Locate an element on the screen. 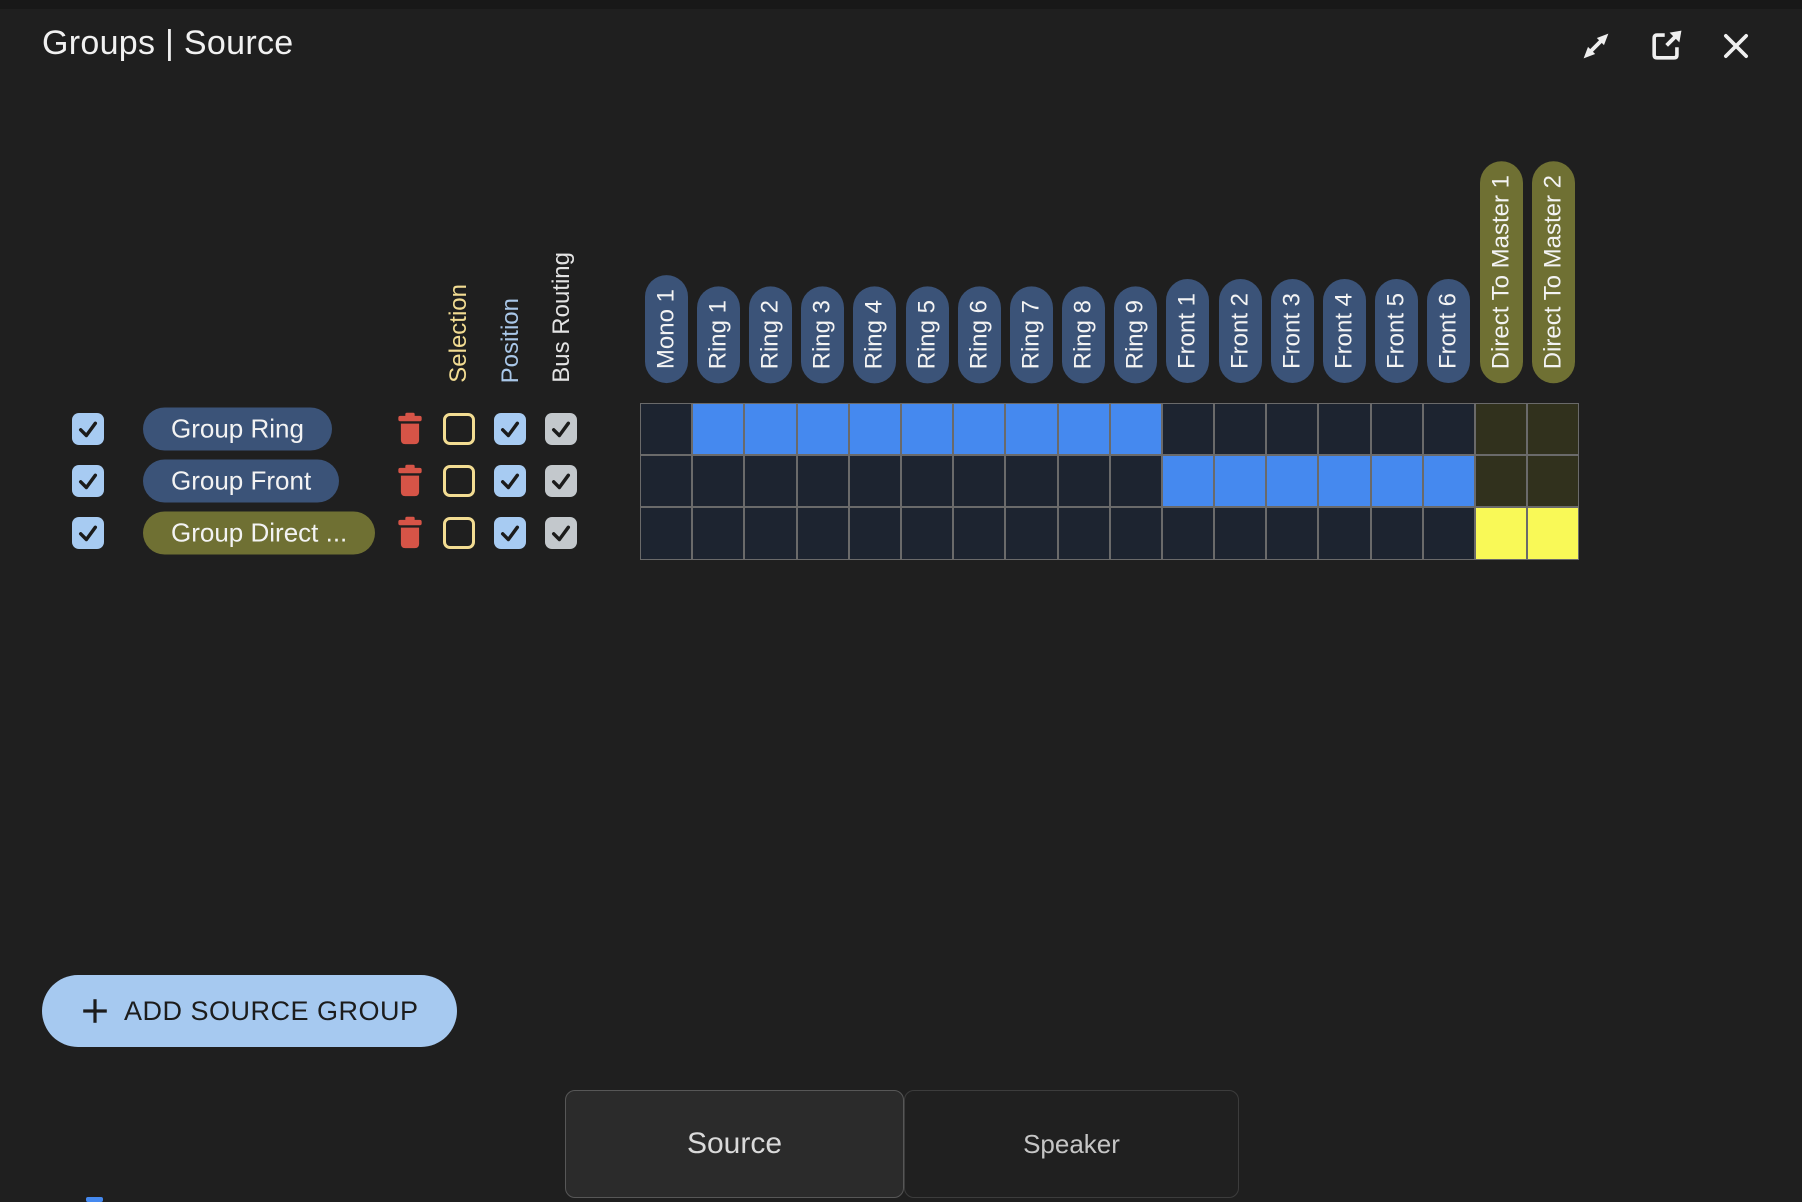  open-new-window-icon is located at coordinates (1666, 46).